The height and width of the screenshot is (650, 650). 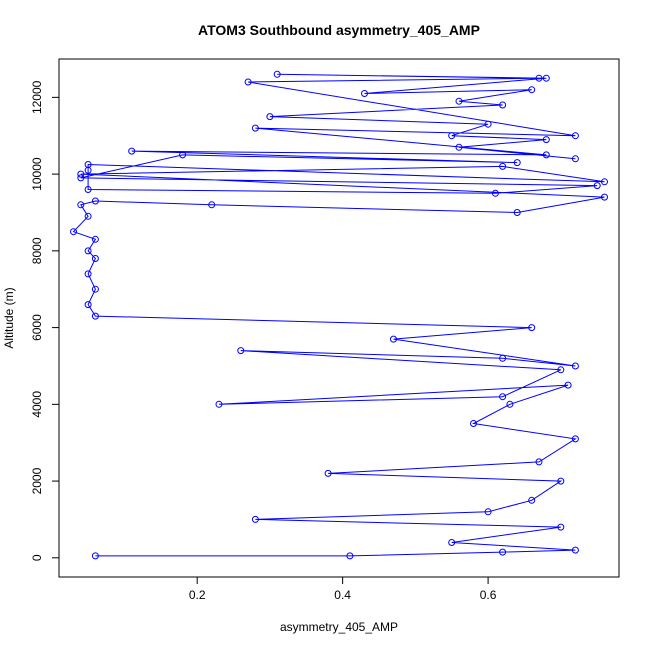 What do you see at coordinates (37, 557) in the screenshot?
I see `y-tick-label: 0` at bounding box center [37, 557].